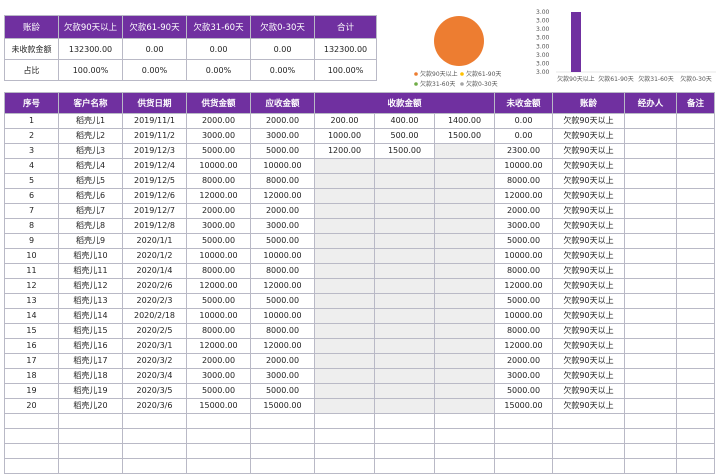  What do you see at coordinates (218, 27) in the screenshot?
I see `summary-header-cell: 欠款31-60天` at bounding box center [218, 27].